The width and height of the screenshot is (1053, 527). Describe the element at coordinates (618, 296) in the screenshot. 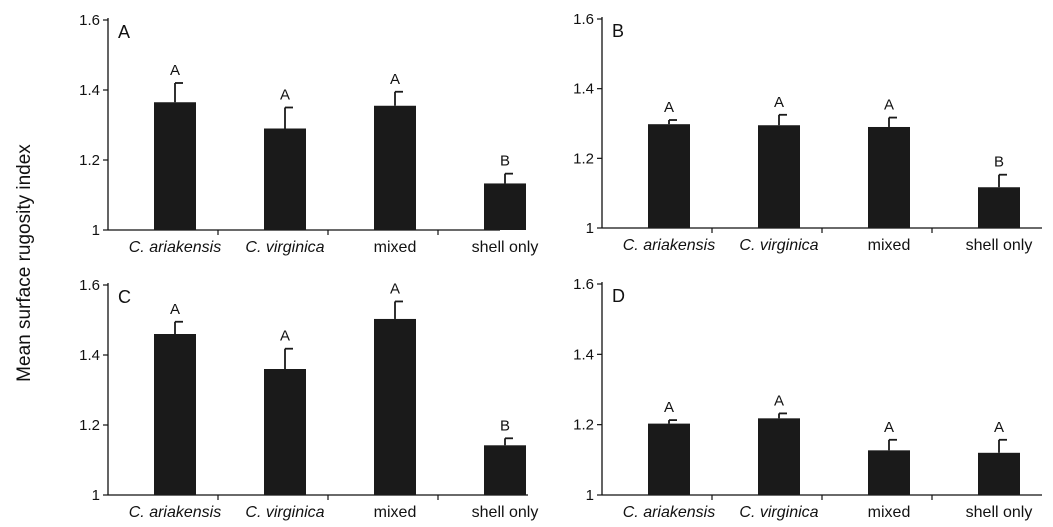

I see `panel-label: D` at that location.